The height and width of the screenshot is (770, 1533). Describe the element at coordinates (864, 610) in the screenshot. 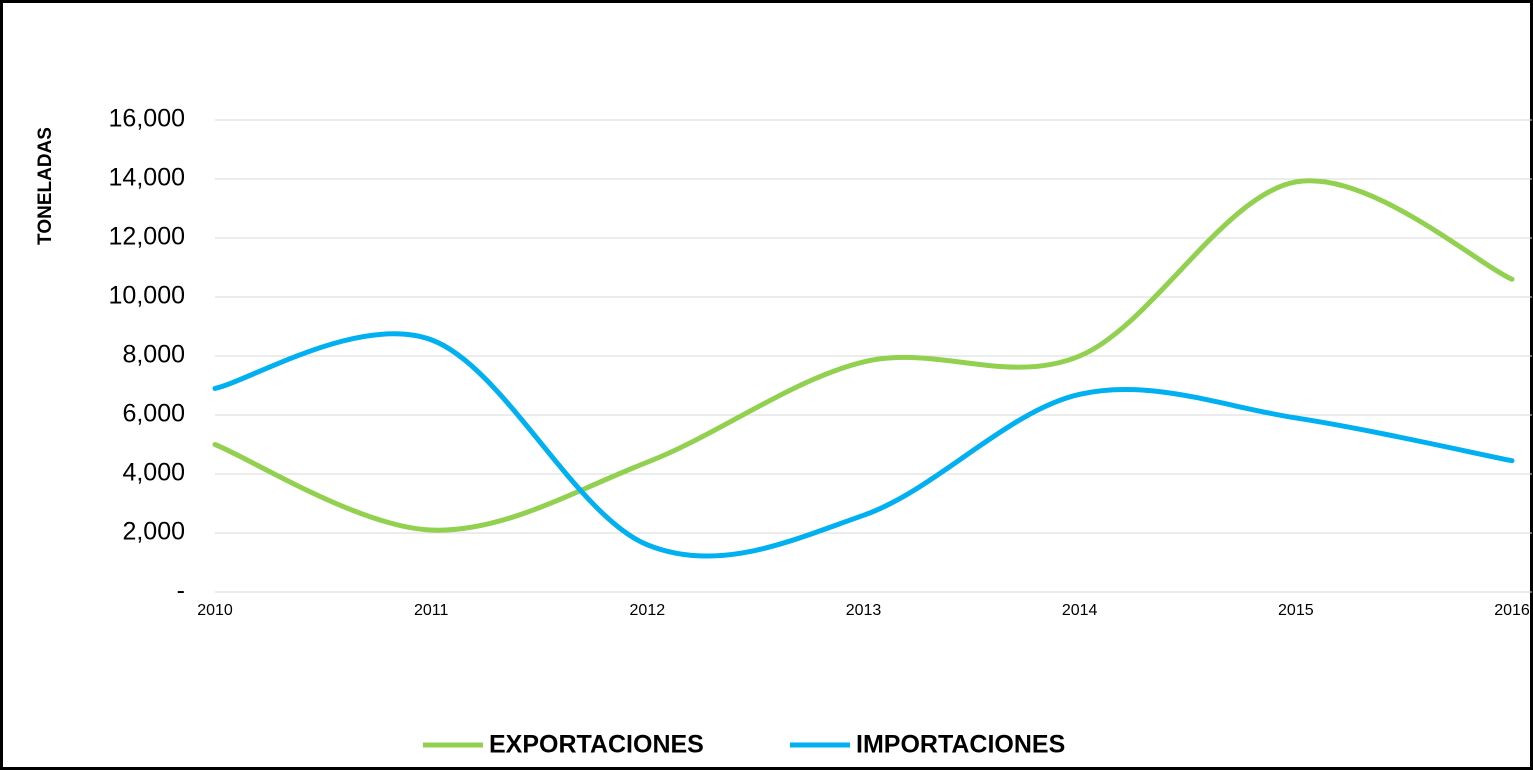

I see `x-tick-label: 2013` at that location.